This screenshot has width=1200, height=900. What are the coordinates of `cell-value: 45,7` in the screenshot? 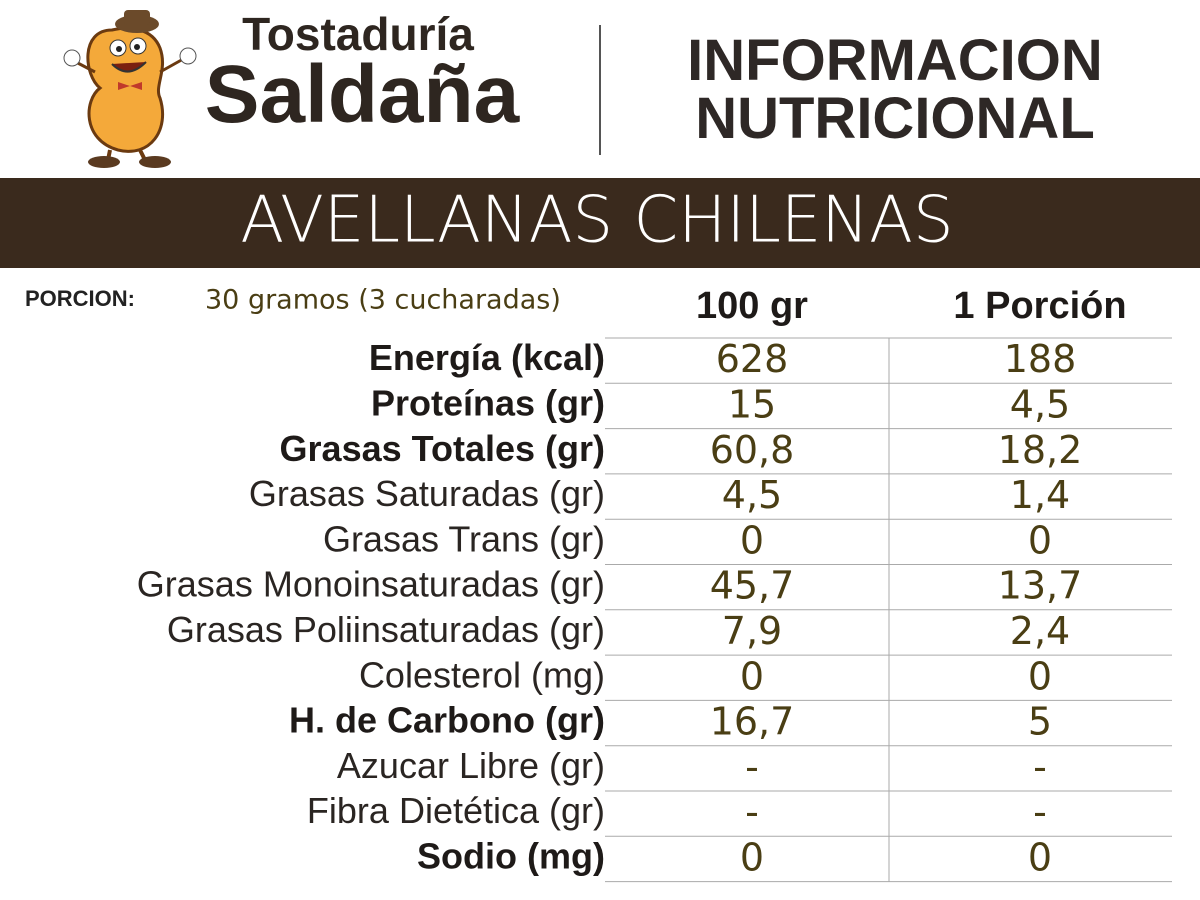 It's located at (752, 586).